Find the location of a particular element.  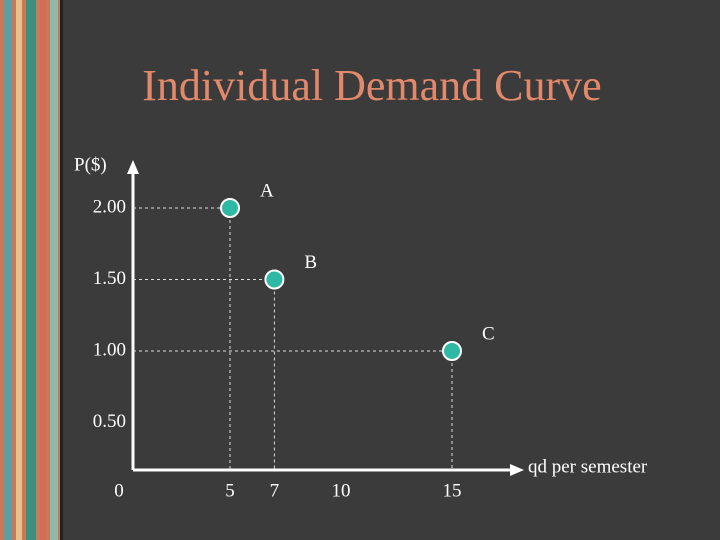

x-axis-arrow is located at coordinates (517, 470).